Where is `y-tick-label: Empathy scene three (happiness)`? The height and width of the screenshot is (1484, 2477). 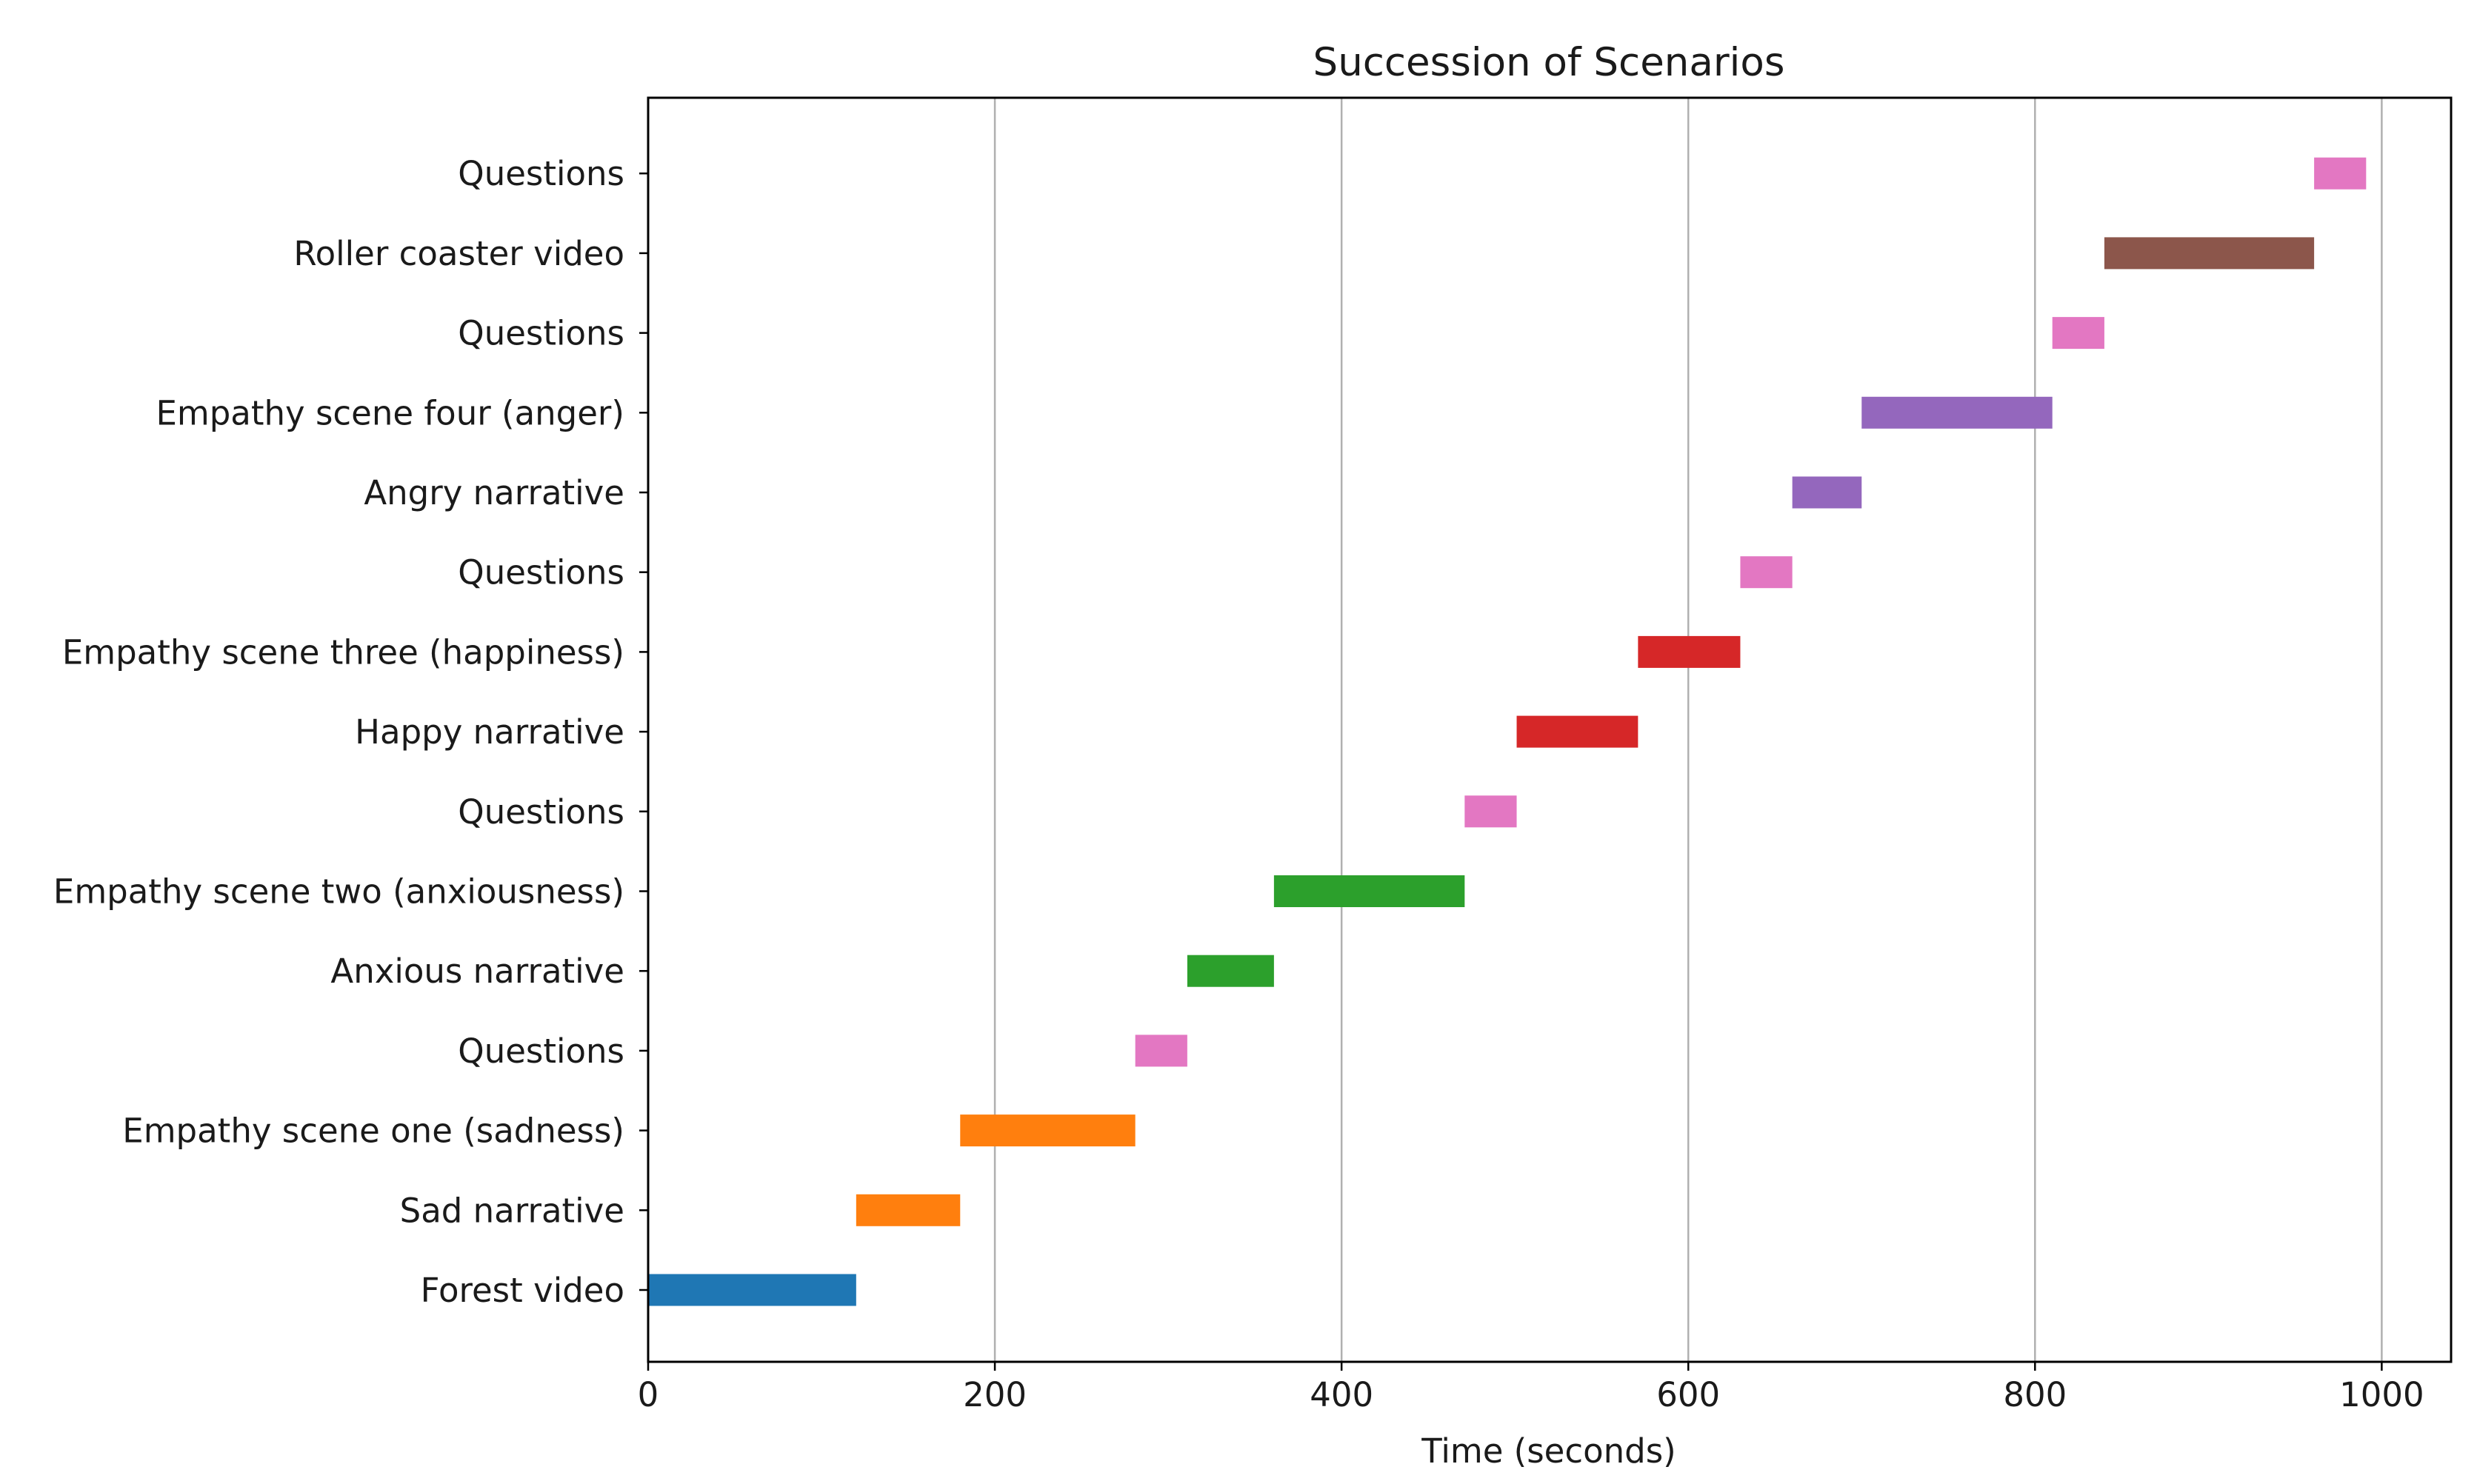
y-tick-label: Empathy scene three (happiness) is located at coordinates (343, 652).